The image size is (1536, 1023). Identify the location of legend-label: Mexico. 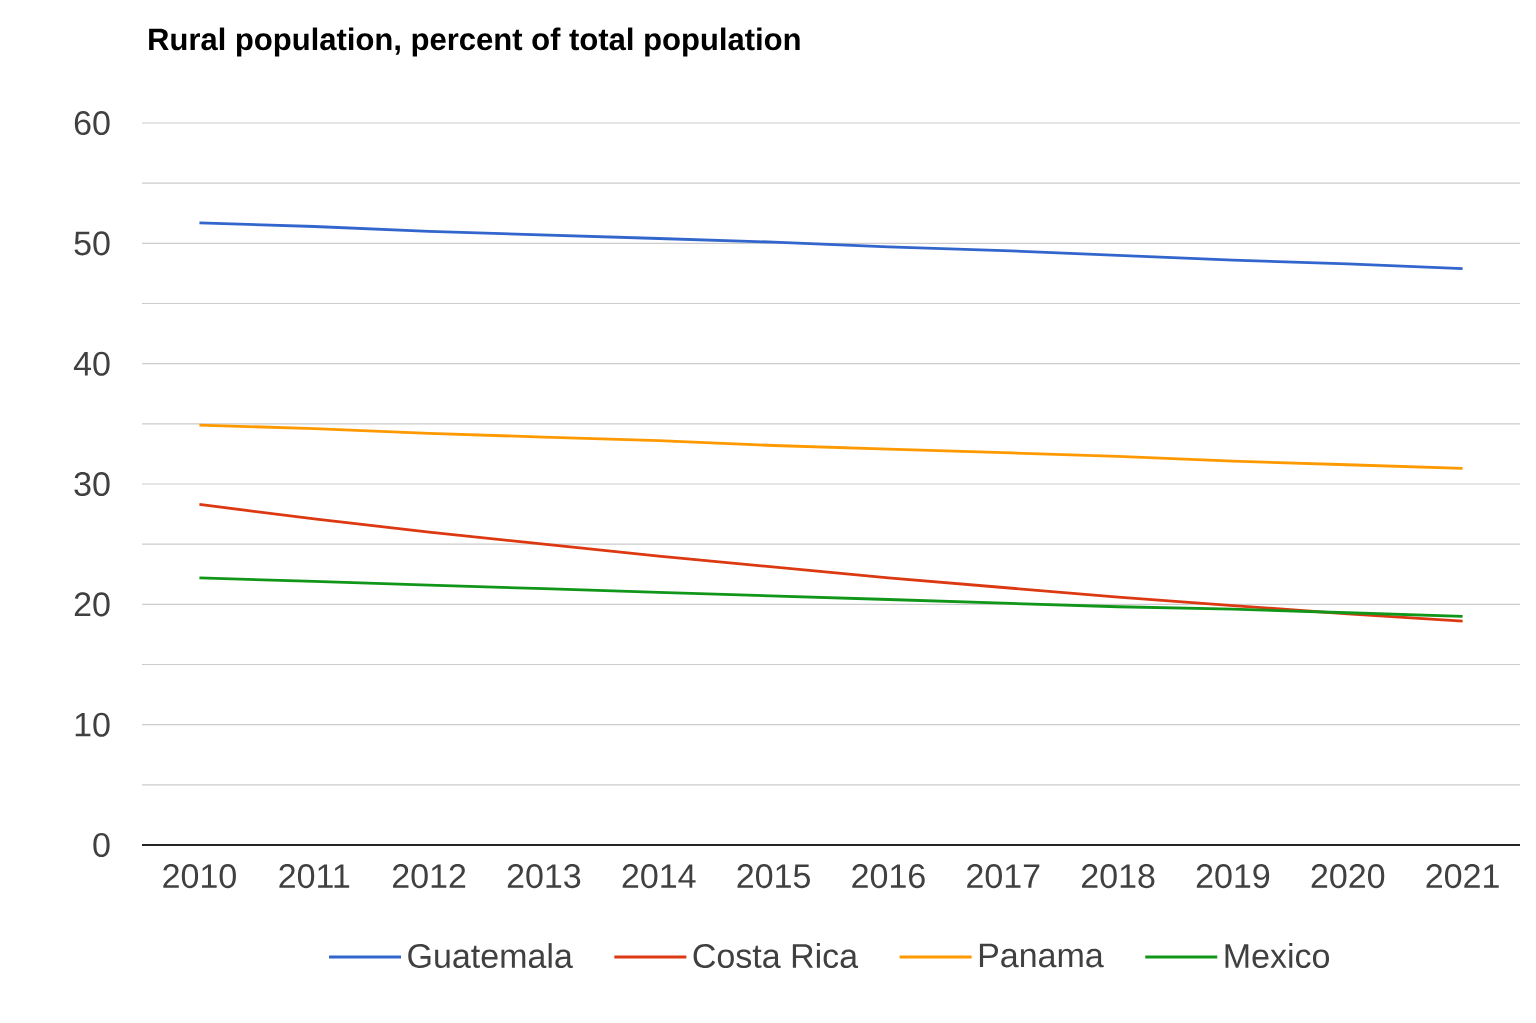
(1277, 956).